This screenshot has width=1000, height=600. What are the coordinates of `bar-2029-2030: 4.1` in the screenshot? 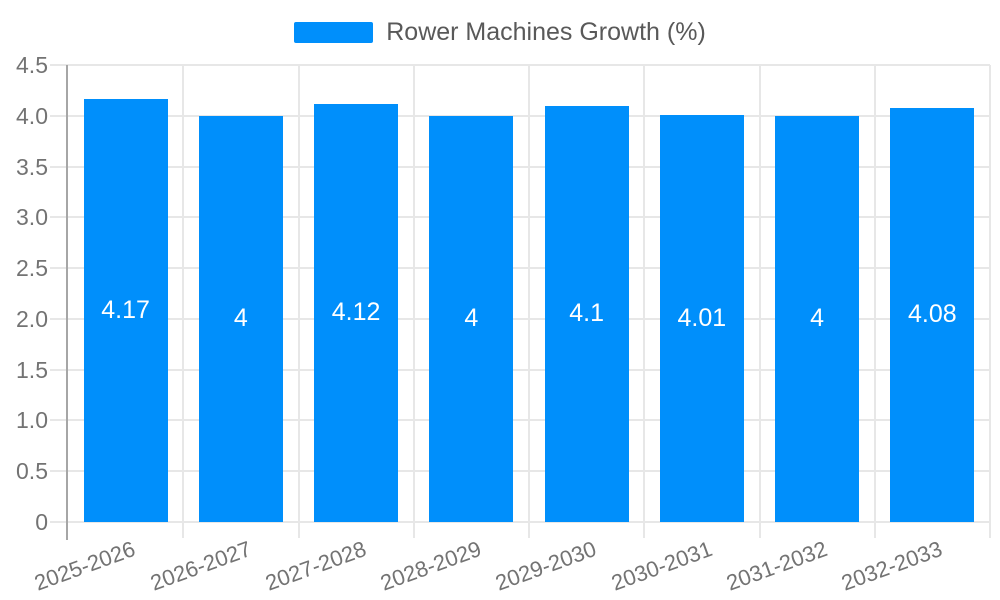 It's located at (586, 313).